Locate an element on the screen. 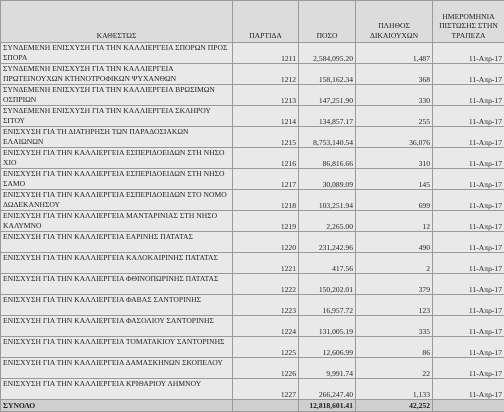  beneficiaries: 123 is located at coordinates (394, 305).